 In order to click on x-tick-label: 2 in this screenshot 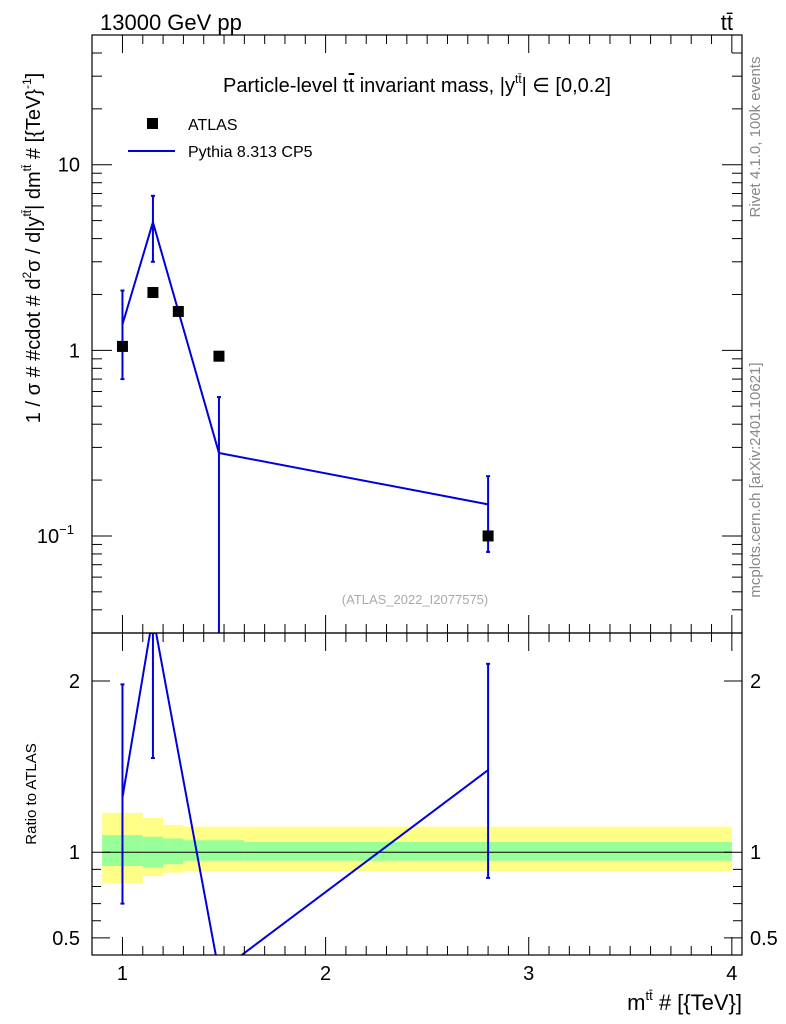, I will do `click(325, 974)`.